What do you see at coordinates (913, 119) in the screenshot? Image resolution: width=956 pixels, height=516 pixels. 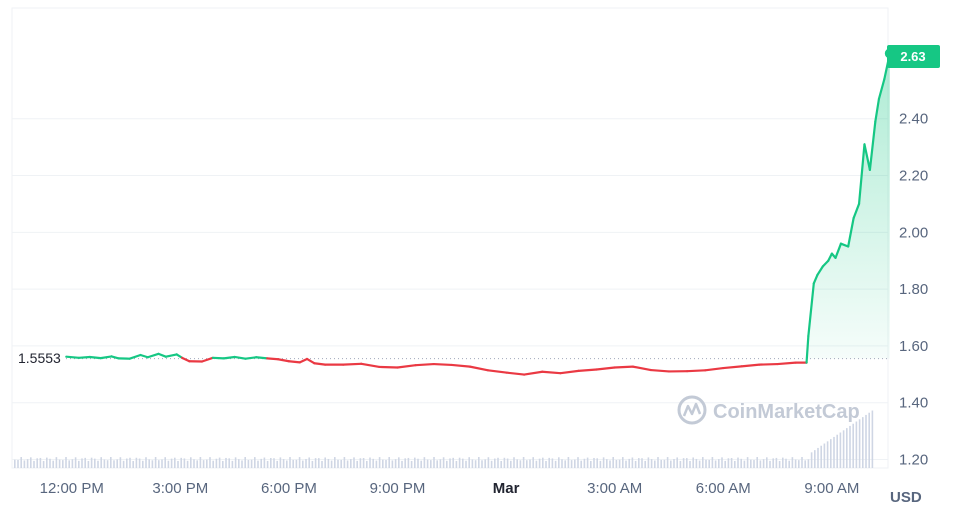 I see `y-tick-label: 2.40` at bounding box center [913, 119].